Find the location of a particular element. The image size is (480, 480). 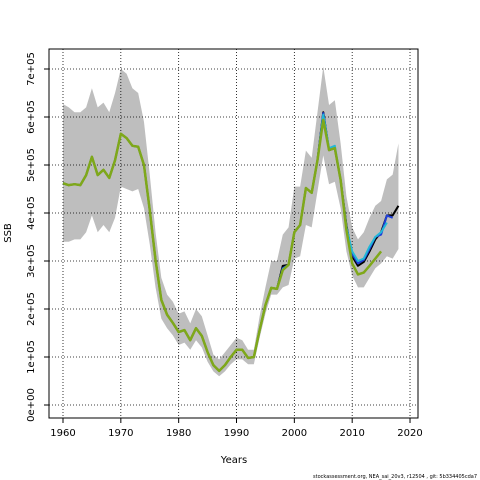

x-tick-label: 1970 is located at coordinates (120, 433).